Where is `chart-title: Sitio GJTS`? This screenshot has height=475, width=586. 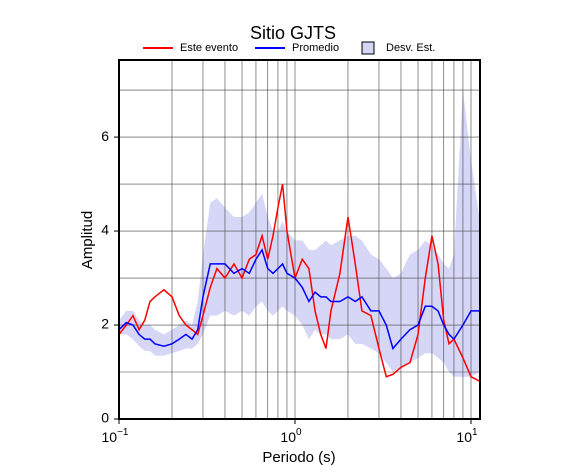
chart-title: Sitio GJTS is located at coordinates (293, 33).